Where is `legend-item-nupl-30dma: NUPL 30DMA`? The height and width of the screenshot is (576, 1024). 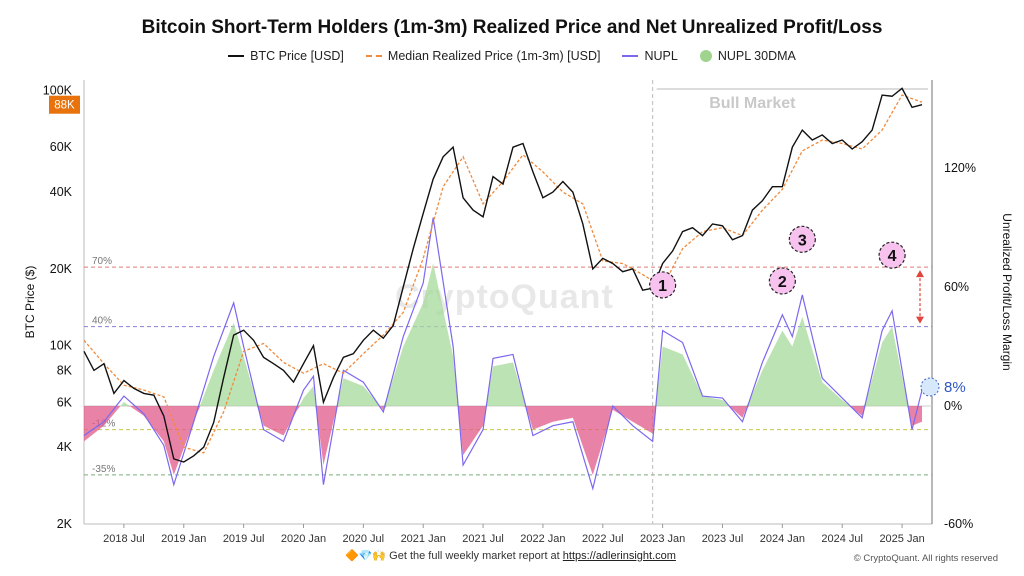 legend-item-nupl-30dma: NUPL 30DMA is located at coordinates (747, 56).